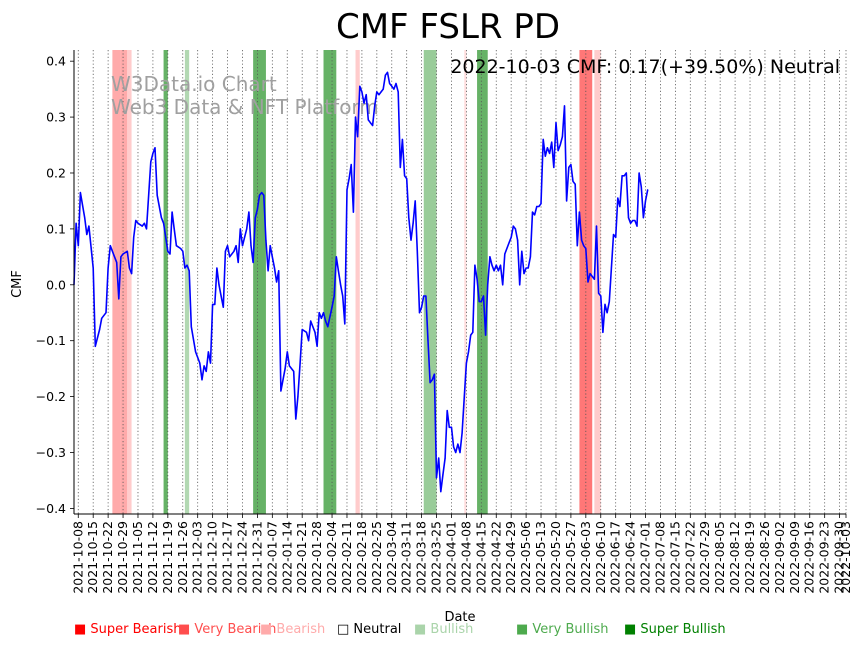 Image resolution: width=867 pixels, height=646 pixels. I want to click on x-tick-label: 2022-04-22, so click(495, 557).